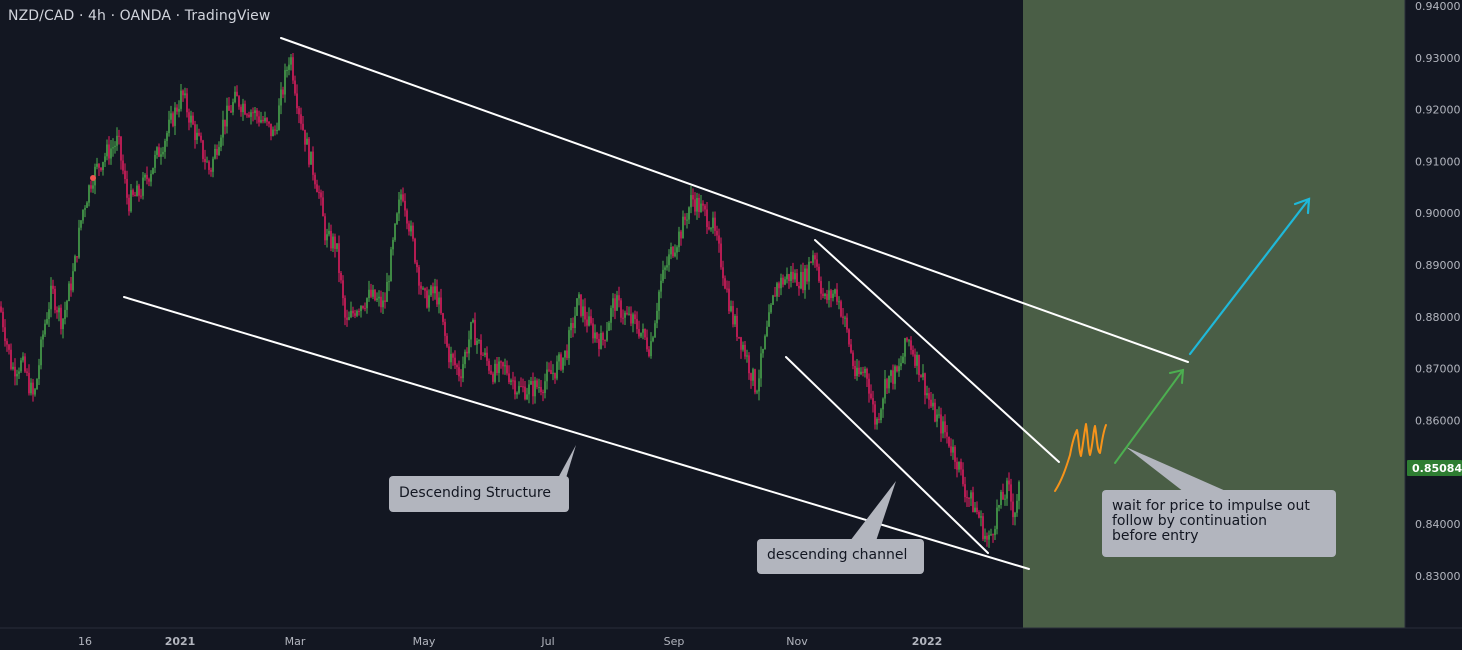 Image resolution: width=1462 pixels, height=650 pixels. What do you see at coordinates (1437, 468) in the screenshot?
I see `last-price-tag: 0.85084` at bounding box center [1437, 468].